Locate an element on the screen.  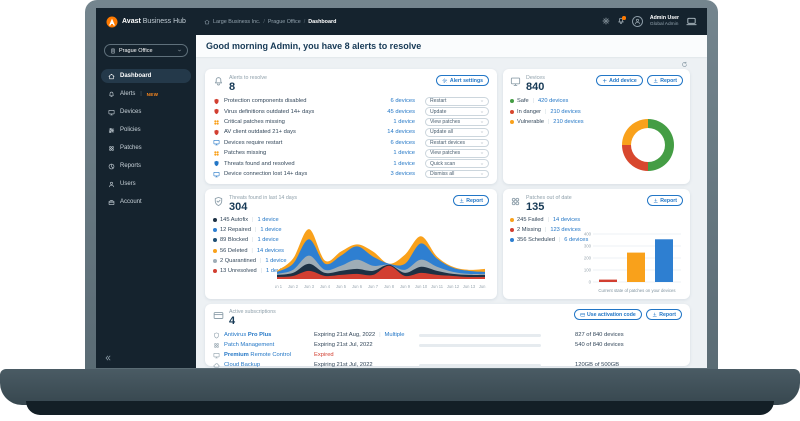
sidebar-item-policies: Policies is located at coordinates (146, 130).